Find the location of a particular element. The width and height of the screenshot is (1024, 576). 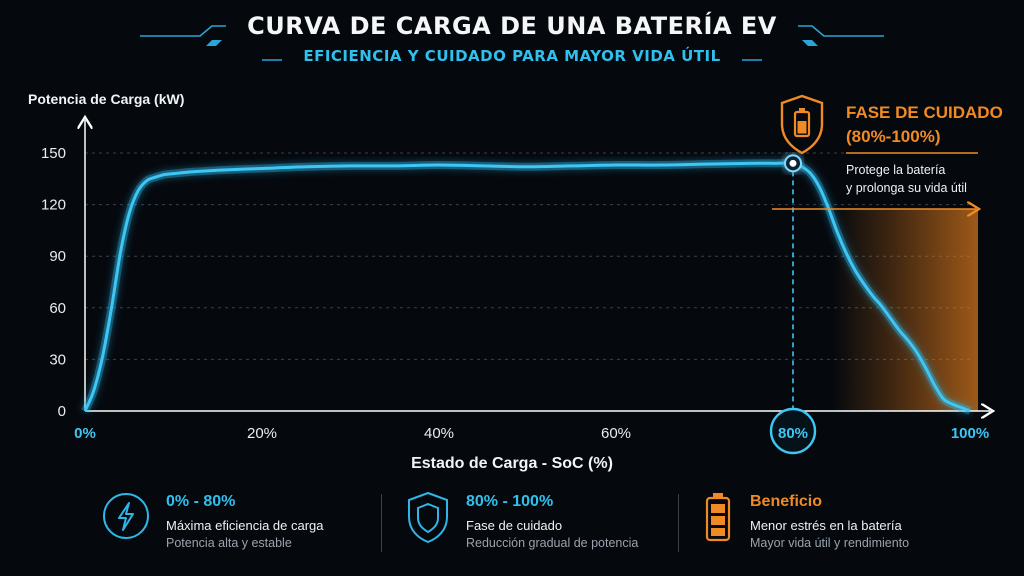

x-tick-label: 20% is located at coordinates (262, 433).